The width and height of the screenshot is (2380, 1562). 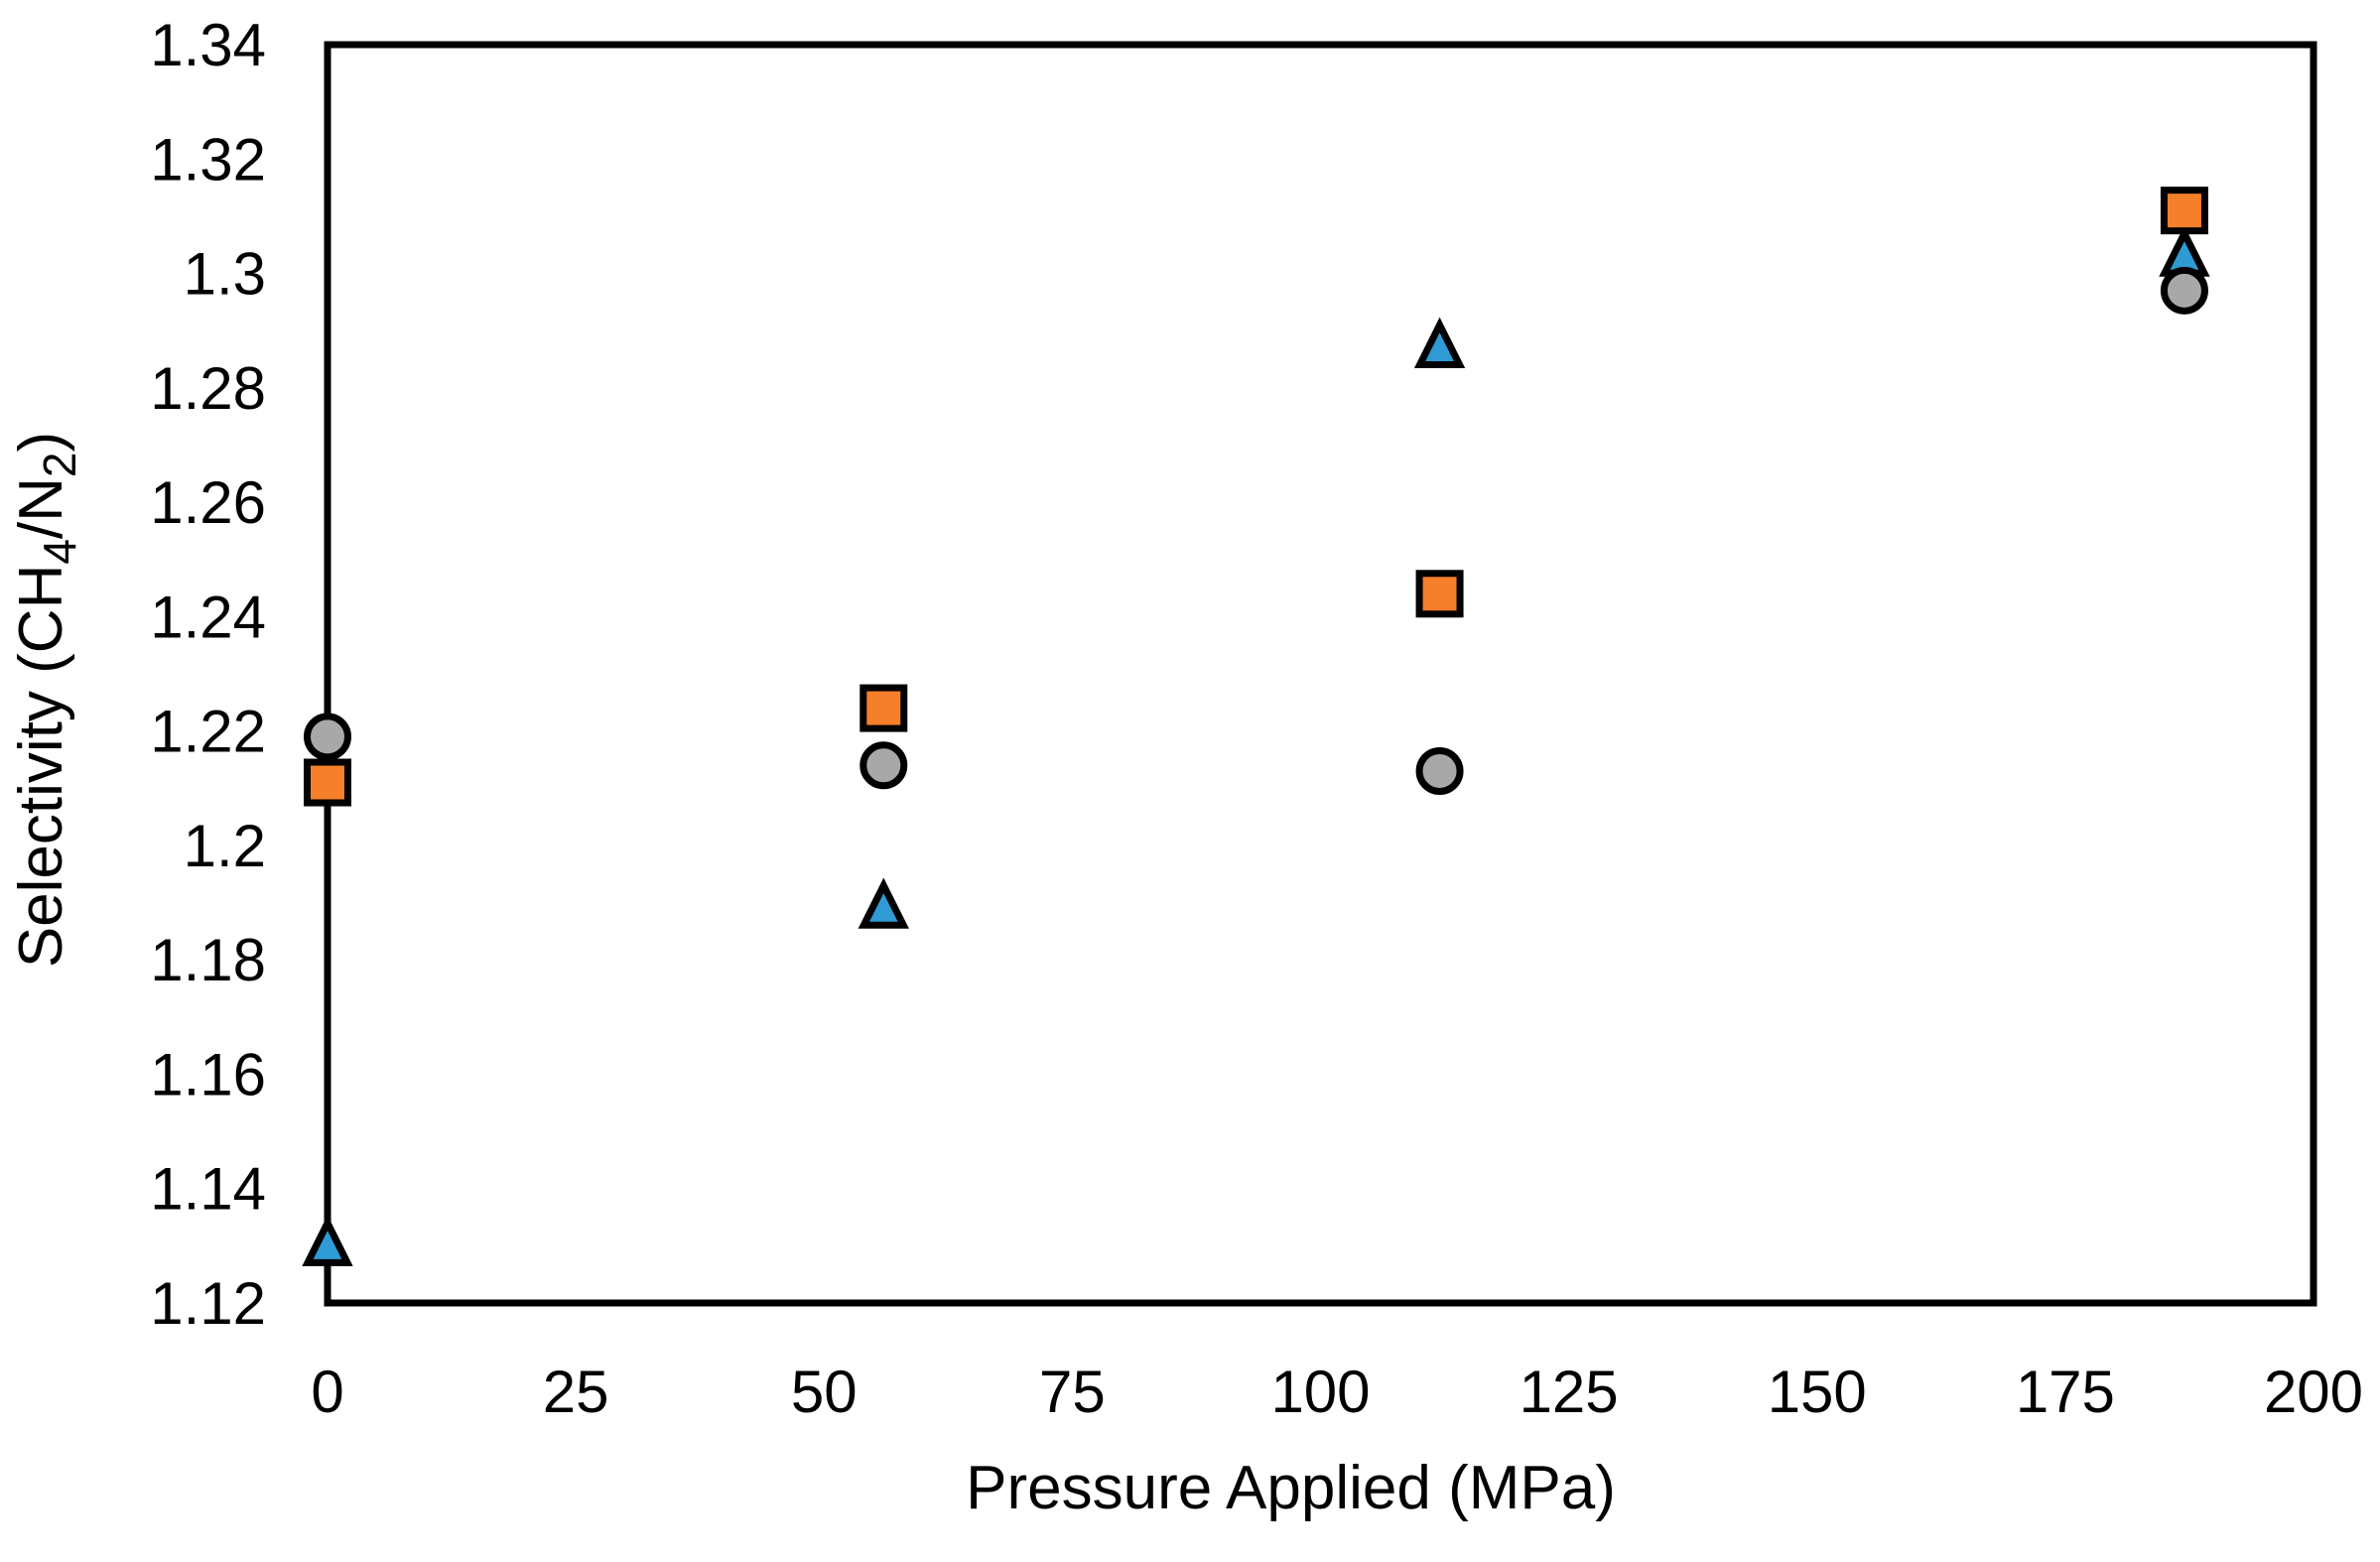 I want to click on y-axis-tick-label: 1.2, so click(x=225, y=846).